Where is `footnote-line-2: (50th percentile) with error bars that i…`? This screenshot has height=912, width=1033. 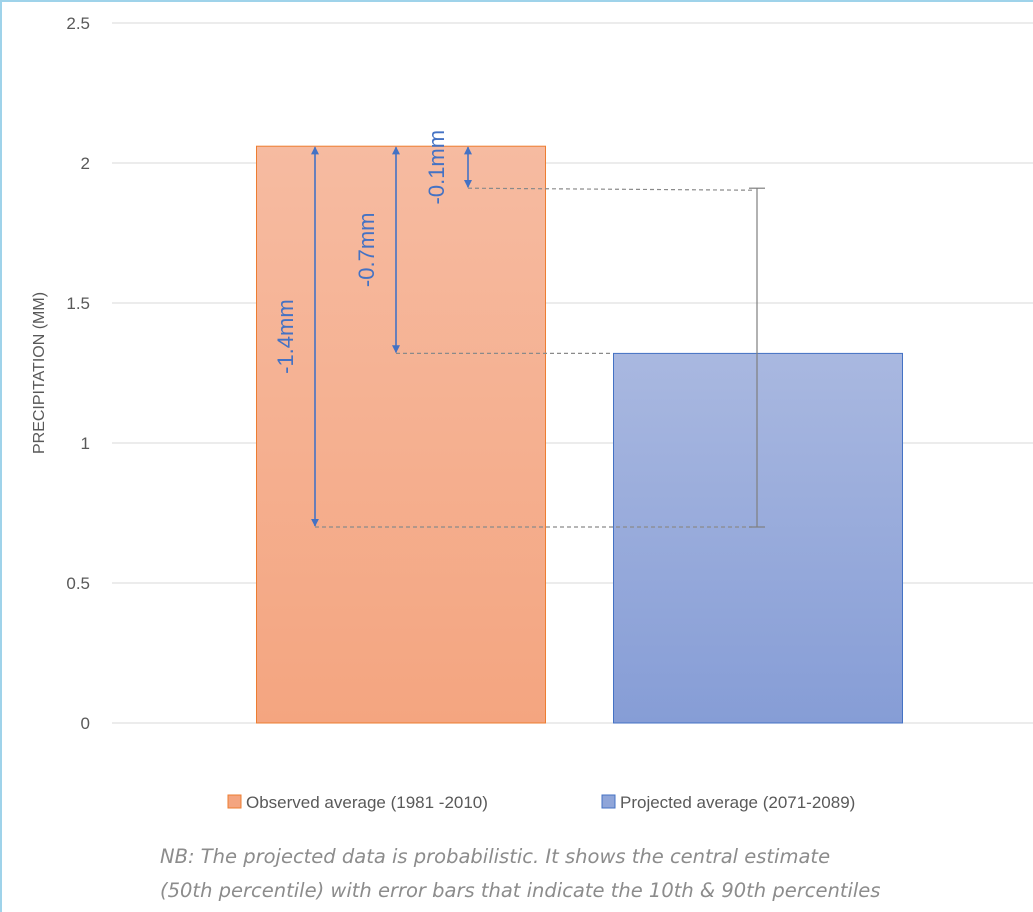
footnote-line-2: (50th percentile) with error bars that i… is located at coordinates (520, 890).